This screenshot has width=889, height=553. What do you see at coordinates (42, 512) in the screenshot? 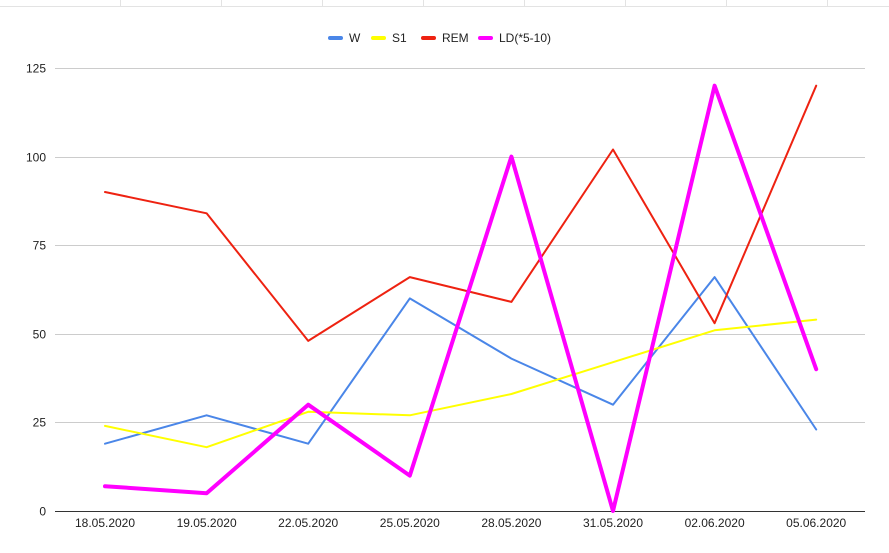
I see `y-tick-label: 0` at bounding box center [42, 512].